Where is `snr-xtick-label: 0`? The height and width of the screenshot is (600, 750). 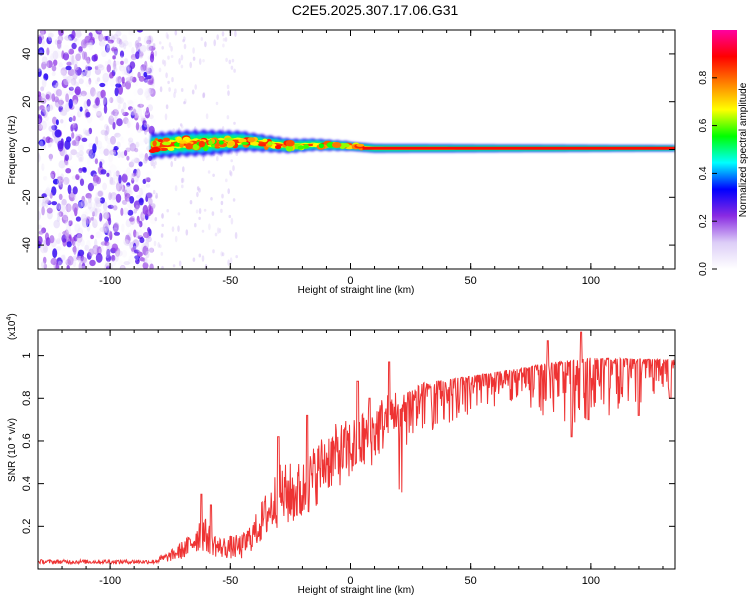 snr-xtick-label: 0 is located at coordinates (350, 581).